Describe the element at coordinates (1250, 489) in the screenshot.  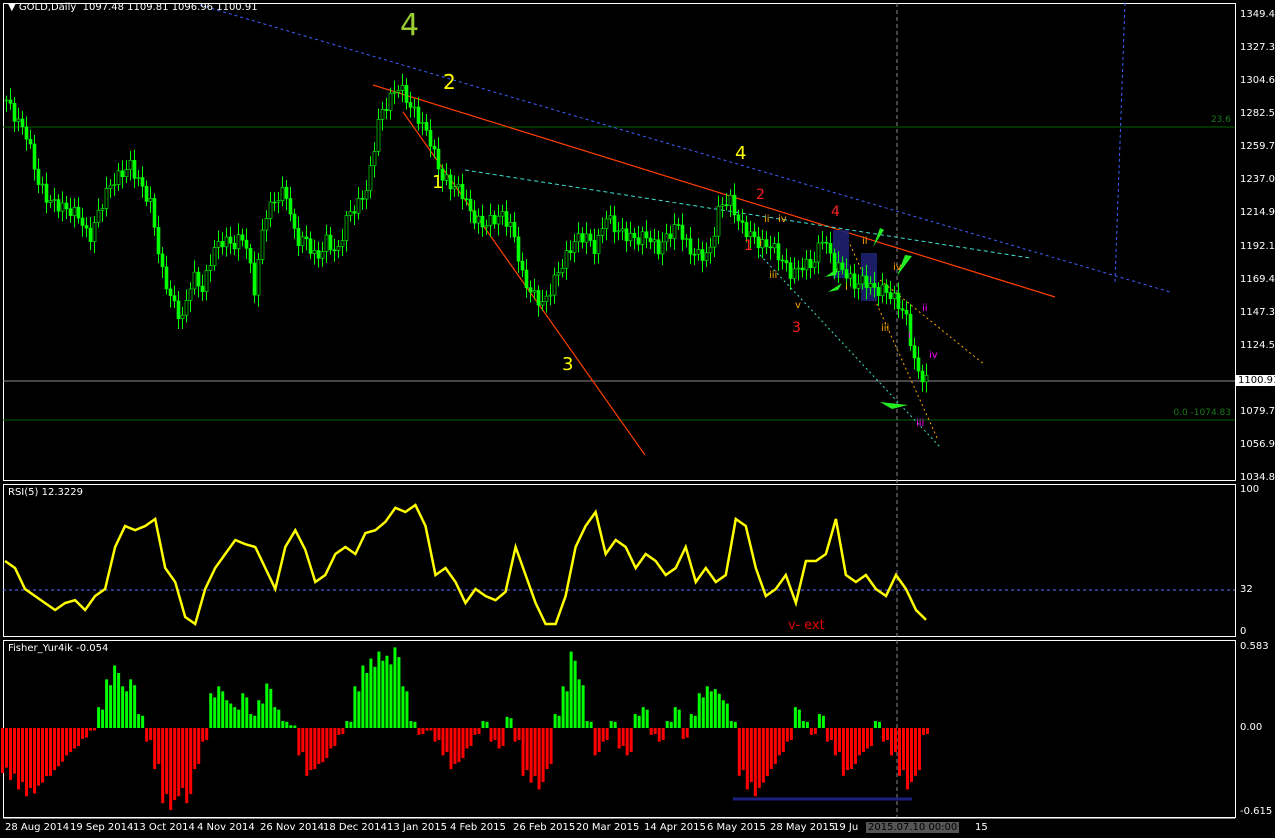
I see `rsi-tick: 100` at that location.